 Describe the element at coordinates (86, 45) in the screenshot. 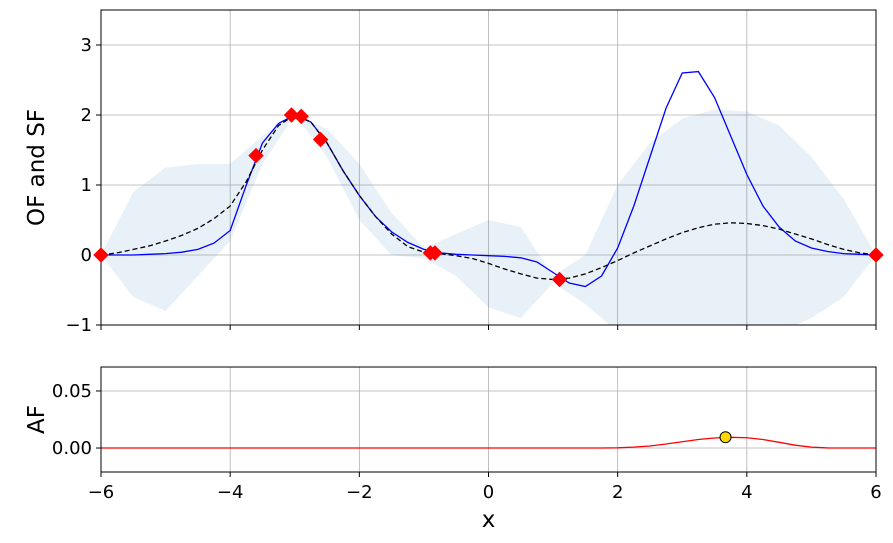

I see `y-tick-label: 3` at that location.